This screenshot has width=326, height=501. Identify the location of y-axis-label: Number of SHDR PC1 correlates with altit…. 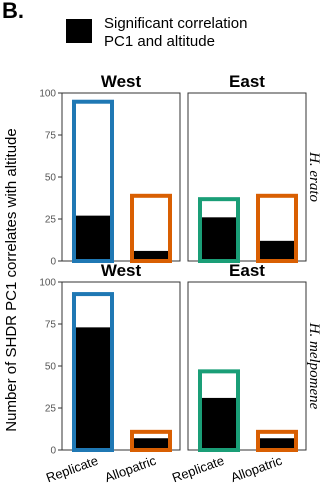
(11, 279).